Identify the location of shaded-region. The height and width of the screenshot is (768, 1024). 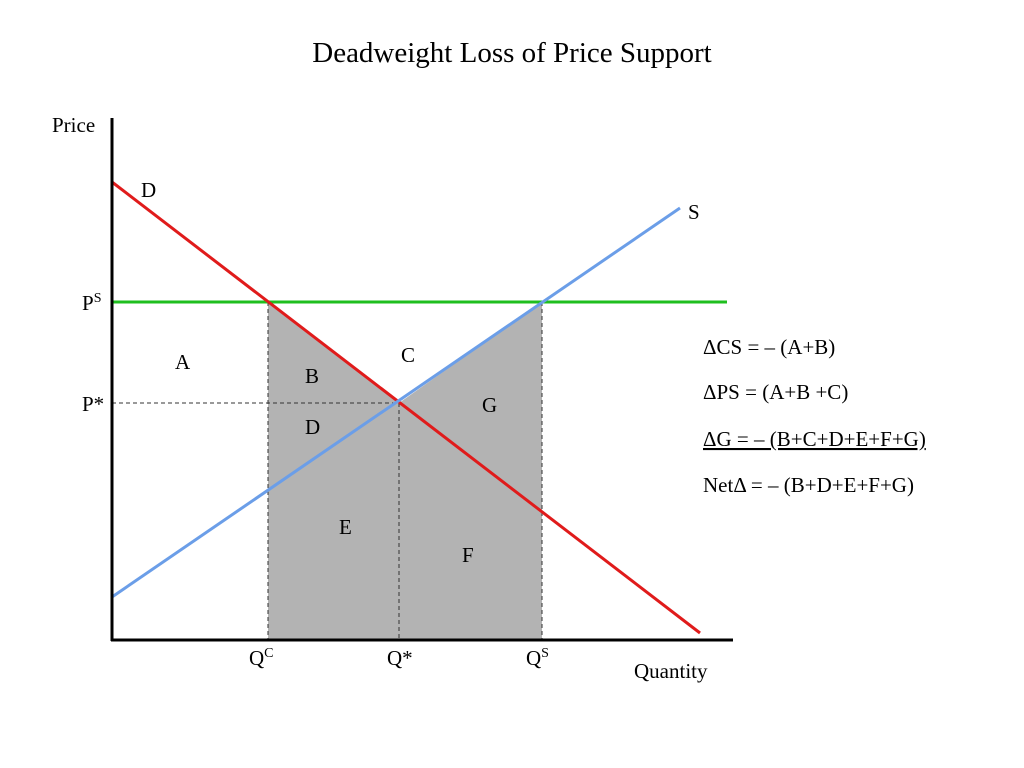
(405, 471).